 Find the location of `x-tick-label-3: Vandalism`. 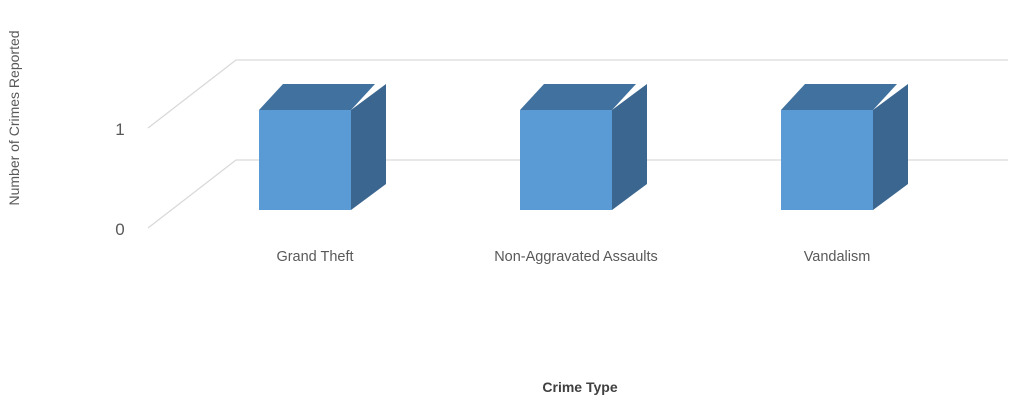

x-tick-label-3: Vandalism is located at coordinates (837, 257).